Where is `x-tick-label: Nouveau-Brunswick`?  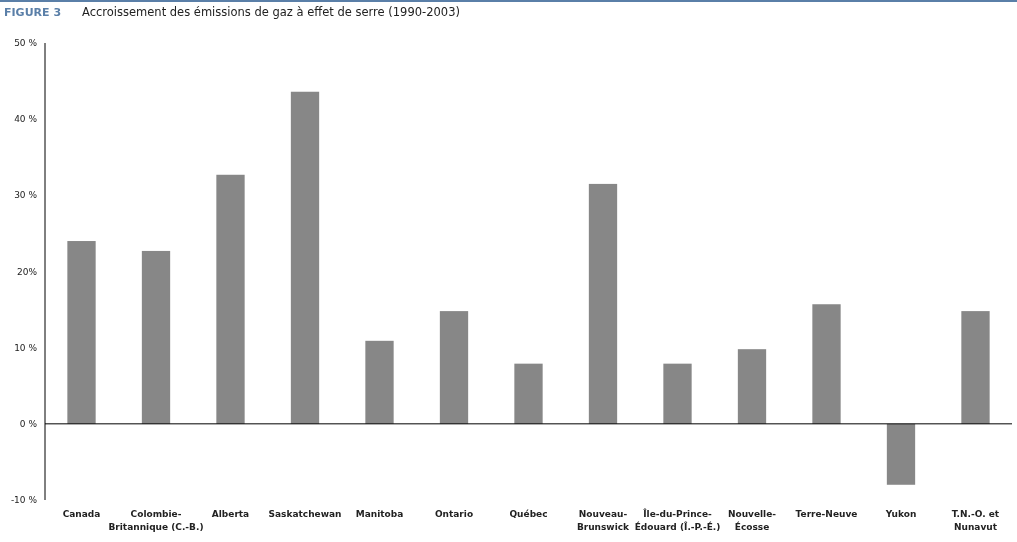 x-tick-label: Nouveau-Brunswick is located at coordinates (603, 520).